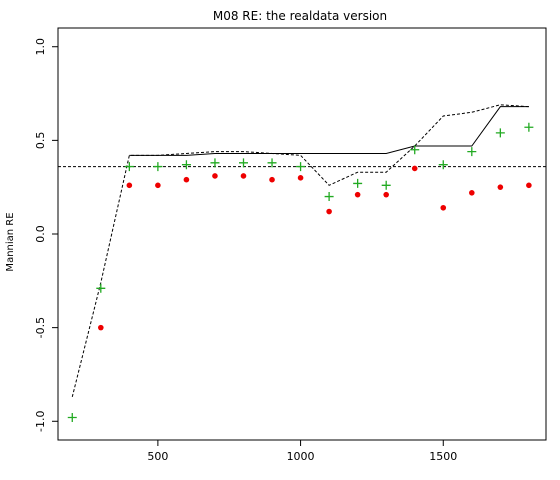 The height and width of the screenshot is (480, 560). I want to click on x-tick-label: 1500, so click(443, 456).